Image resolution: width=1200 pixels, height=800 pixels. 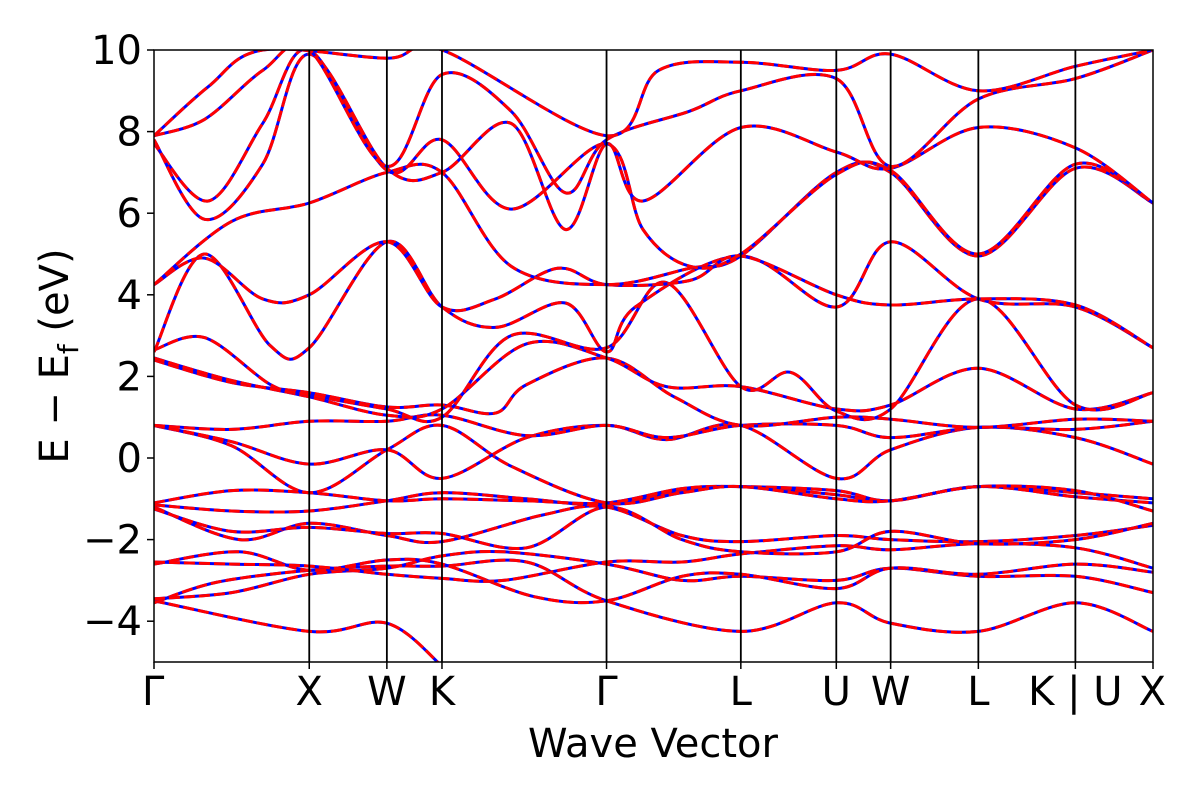 What do you see at coordinates (653, 530) in the screenshot?
I see `band-7-dashed` at bounding box center [653, 530].